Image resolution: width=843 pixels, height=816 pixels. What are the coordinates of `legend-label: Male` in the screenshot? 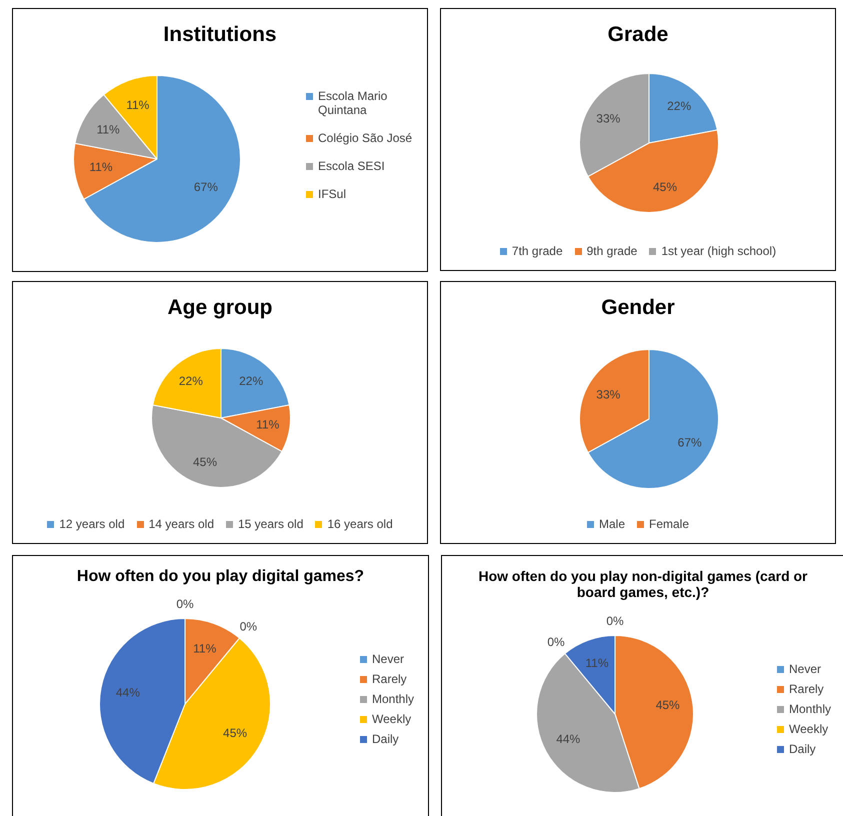 It's located at (611, 524).